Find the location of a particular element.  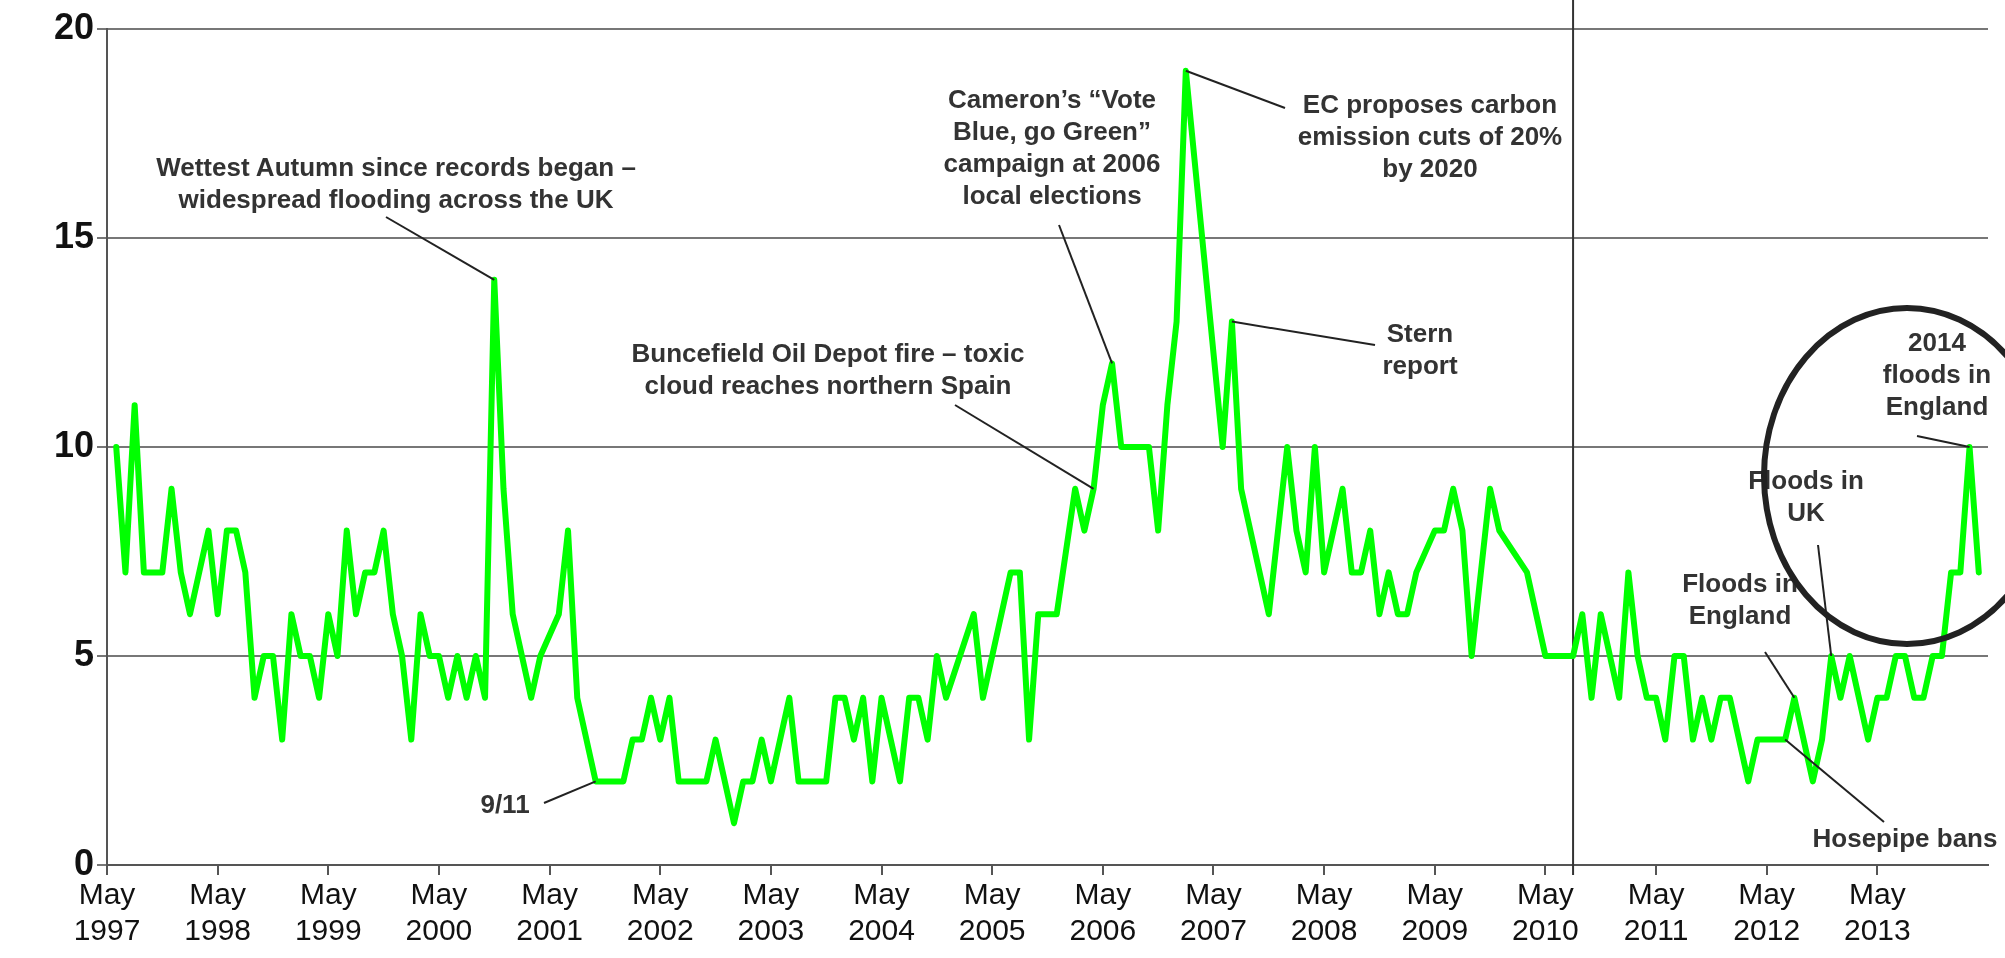

x-tick-label: May 2007 is located at coordinates (1213, 912).